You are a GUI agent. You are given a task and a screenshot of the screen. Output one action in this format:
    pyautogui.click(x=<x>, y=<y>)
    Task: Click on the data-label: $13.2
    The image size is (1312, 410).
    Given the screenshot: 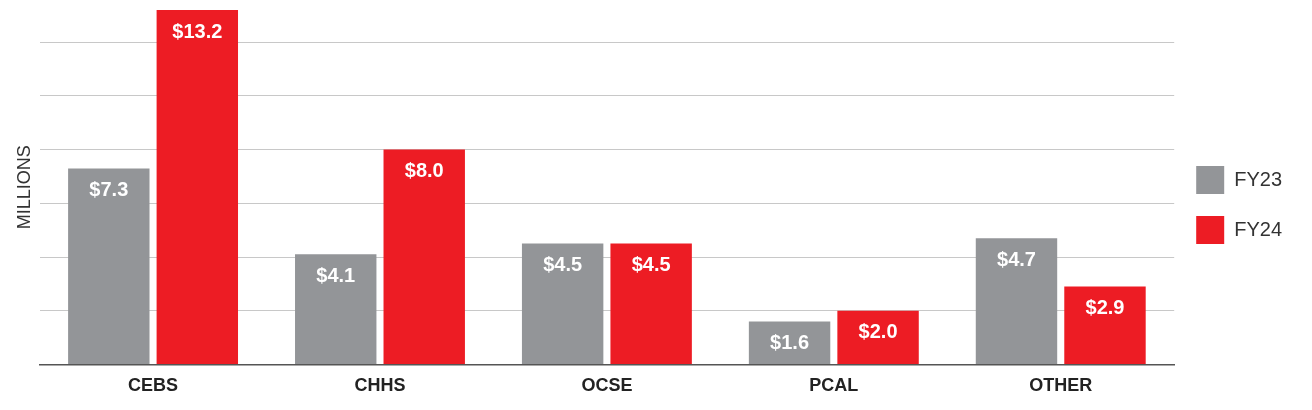 What is the action you would take?
    pyautogui.click(x=197, y=30)
    